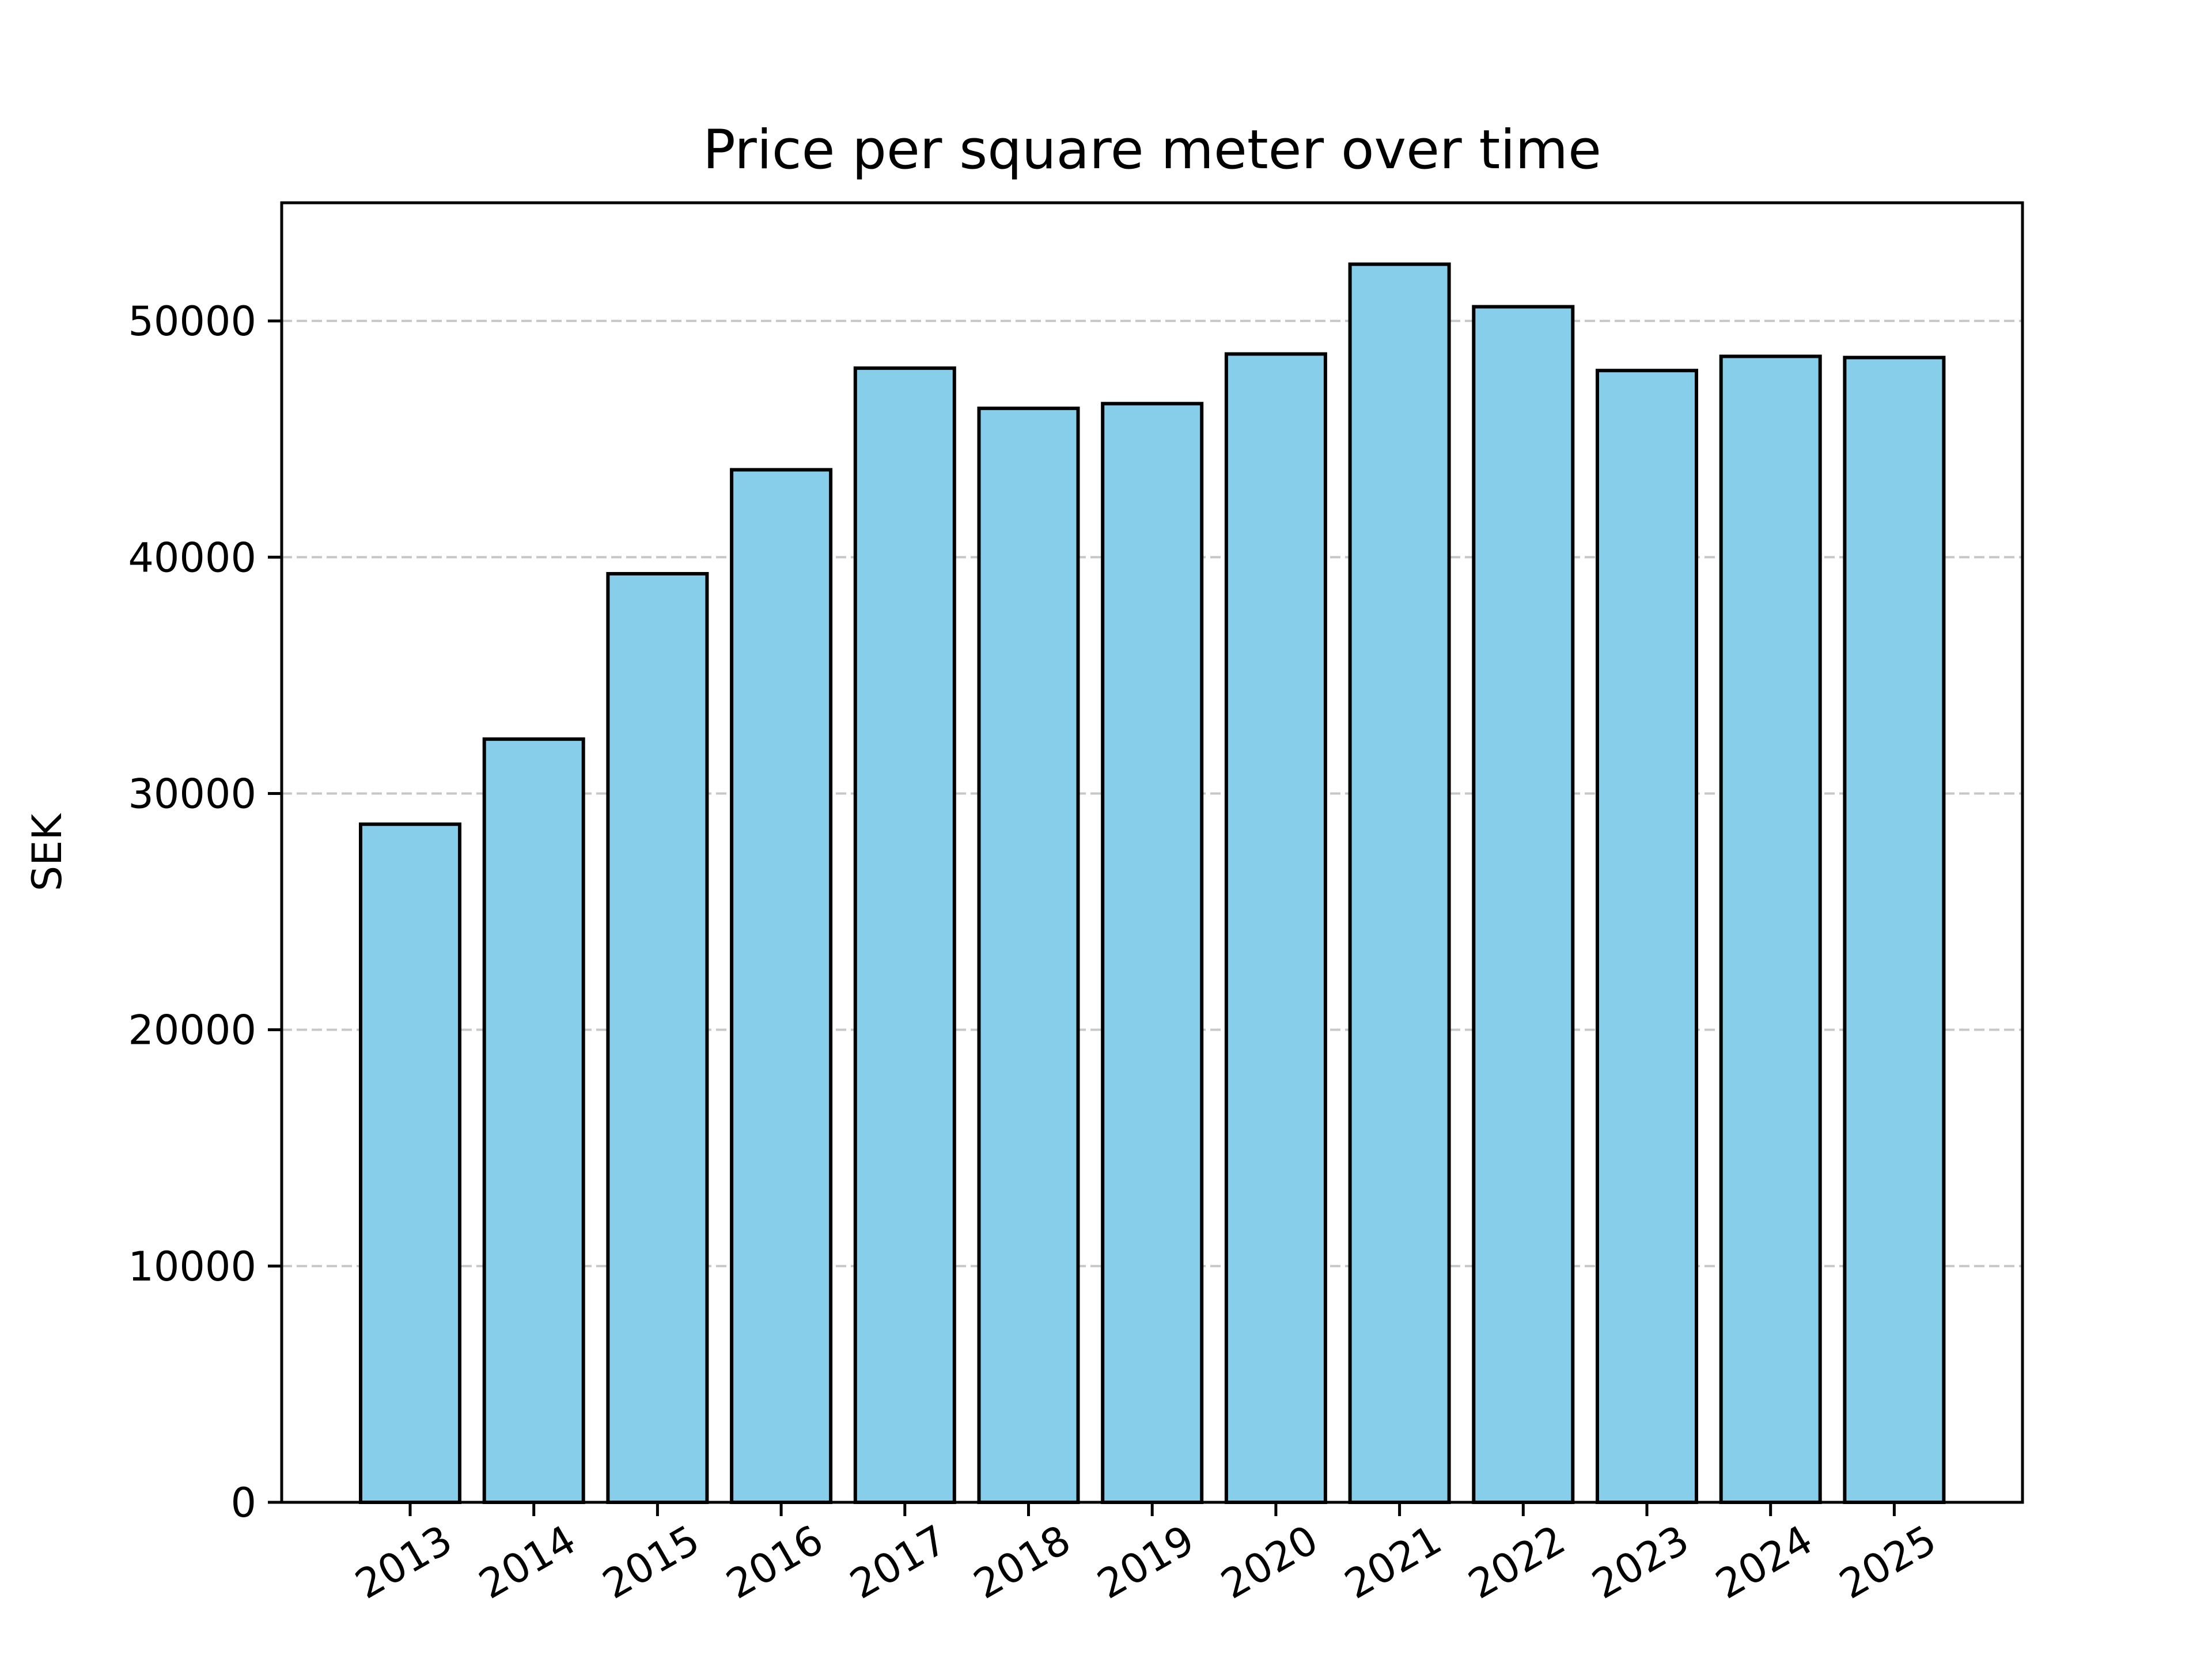 The height and width of the screenshot is (1659, 2212). What do you see at coordinates (1770, 929) in the screenshot?
I see `bar-2024` at bounding box center [1770, 929].